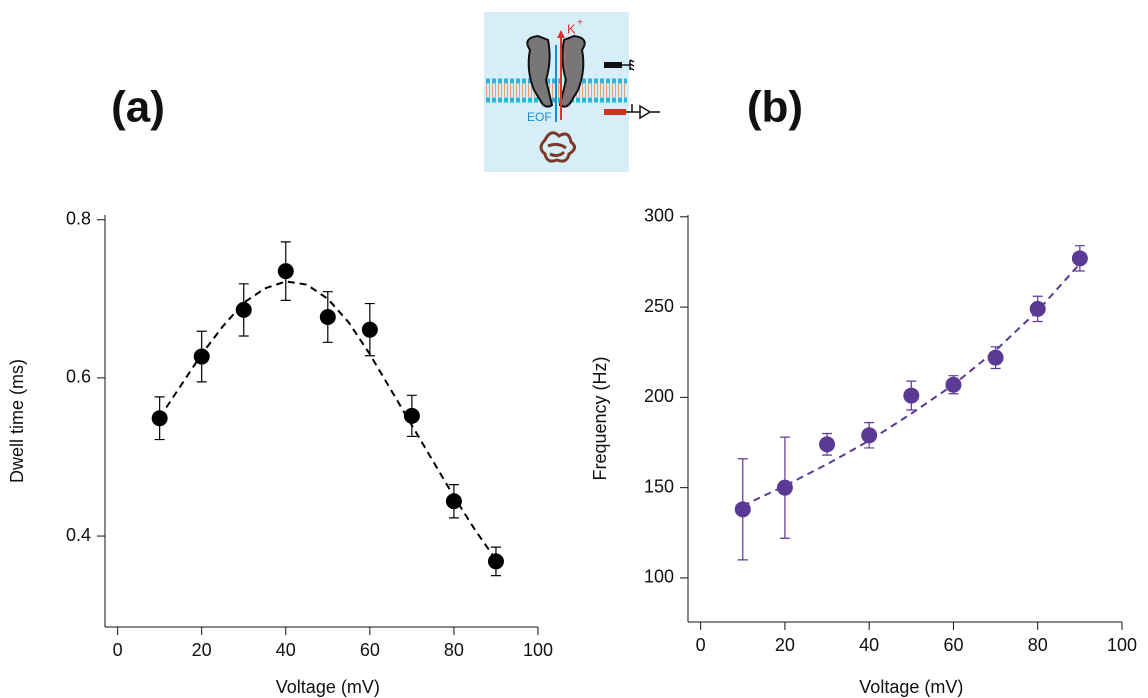 The image size is (1148, 698). What do you see at coordinates (613, 65) in the screenshot?
I see `ground-electrode` at bounding box center [613, 65].